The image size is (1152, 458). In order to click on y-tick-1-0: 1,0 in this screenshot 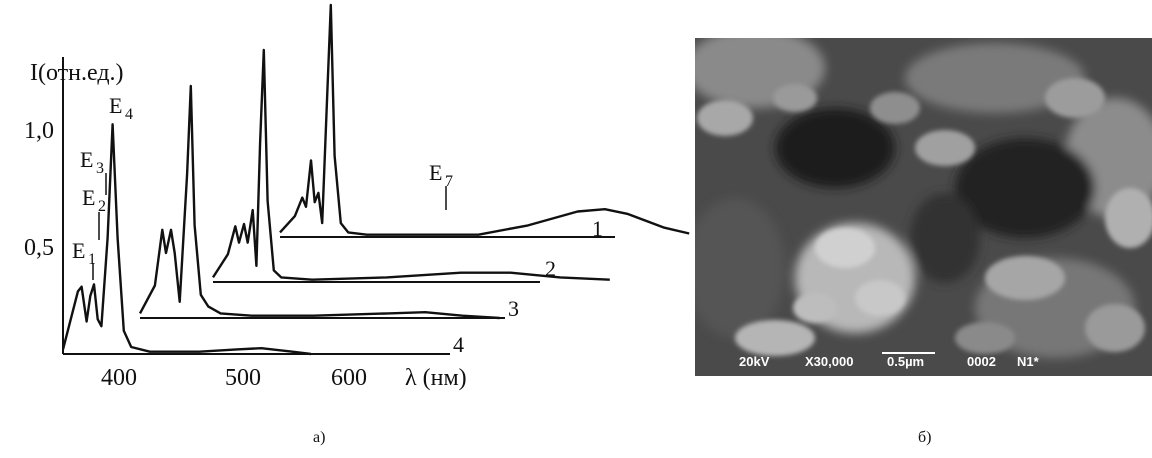, I will do `click(39, 131)`.